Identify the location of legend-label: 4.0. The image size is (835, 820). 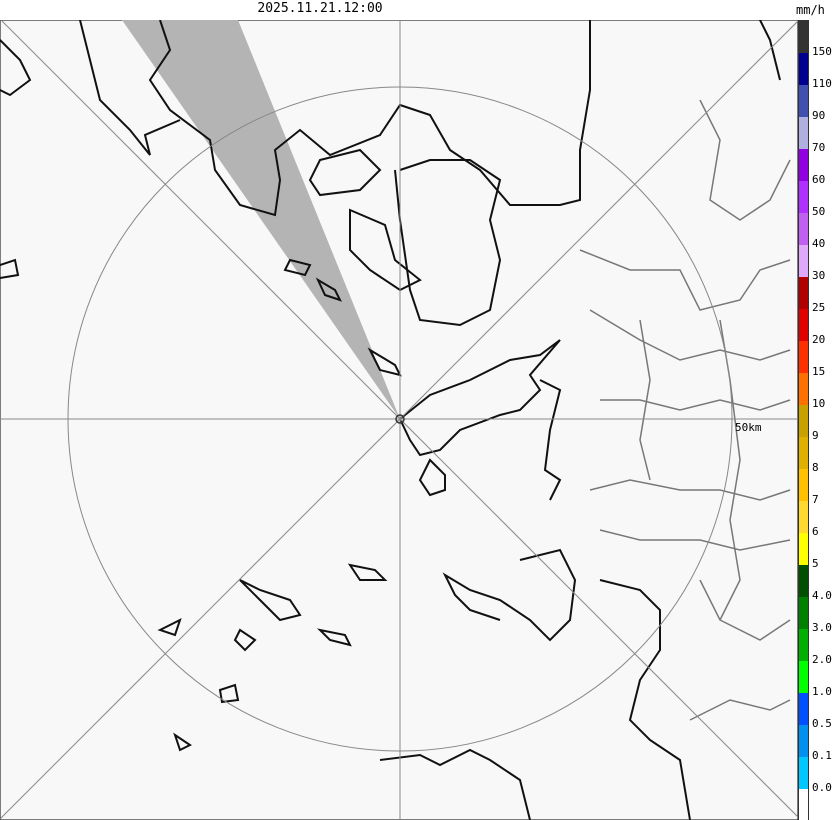
(822, 595).